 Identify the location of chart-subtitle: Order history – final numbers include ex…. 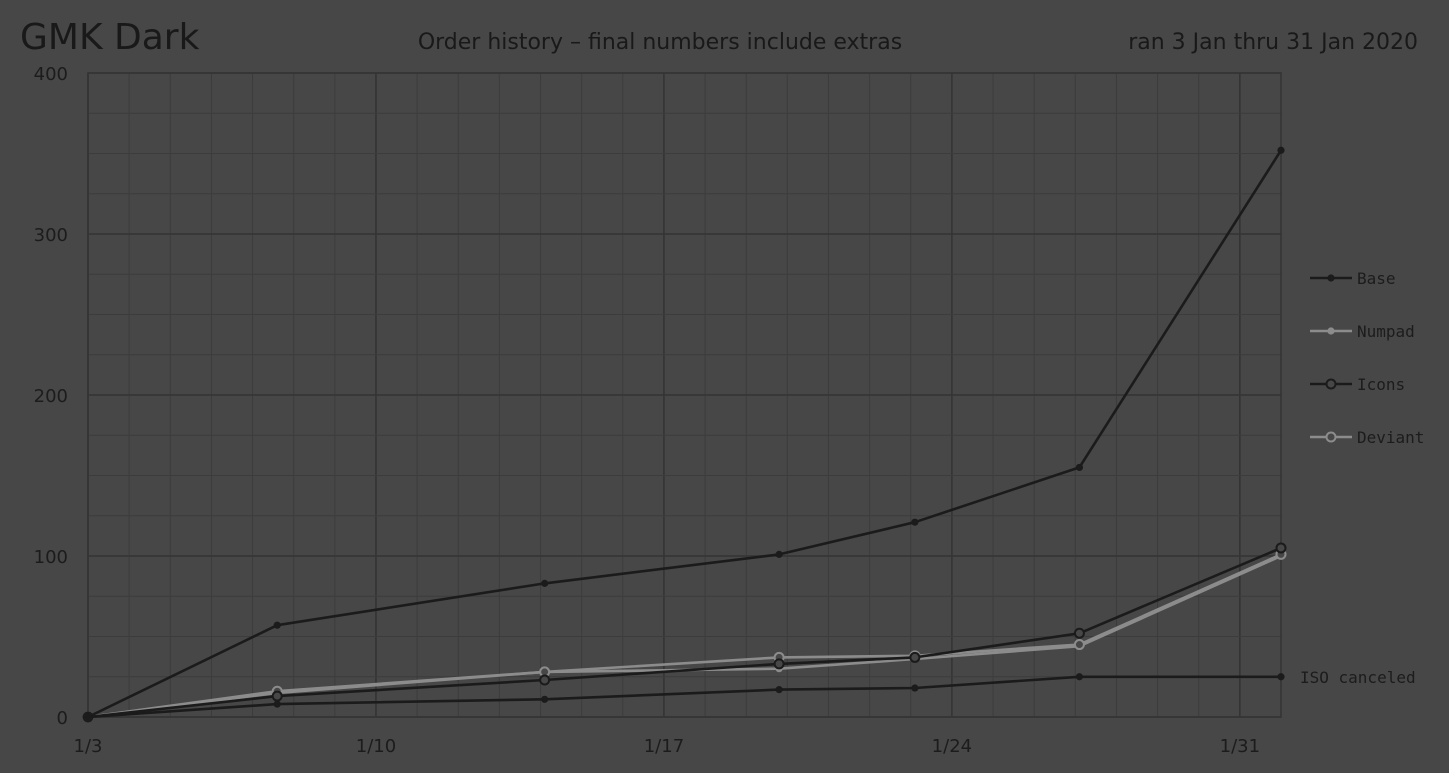
(660, 42).